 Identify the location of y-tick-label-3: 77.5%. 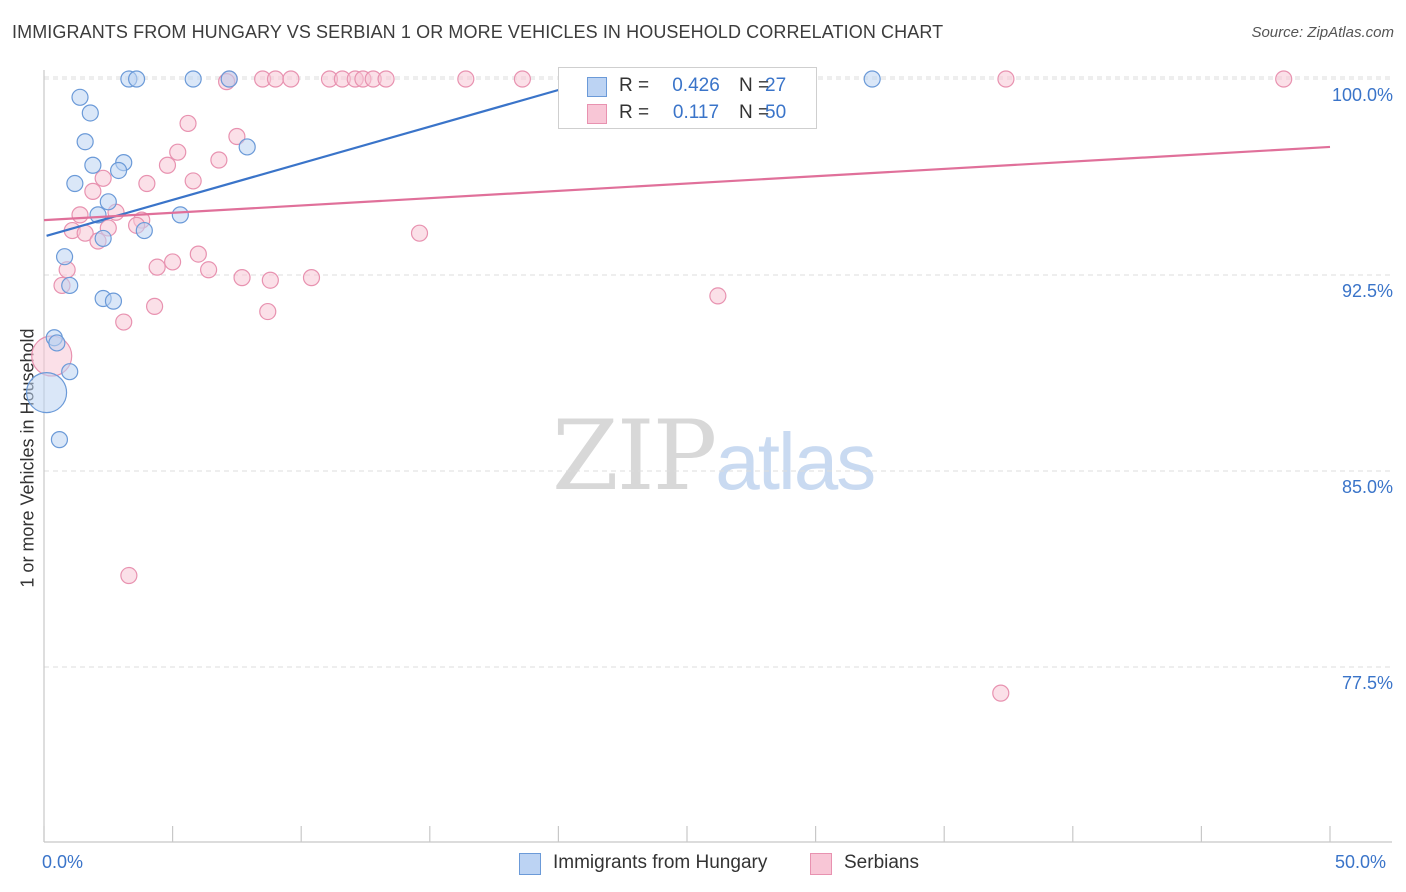
(1367, 683).